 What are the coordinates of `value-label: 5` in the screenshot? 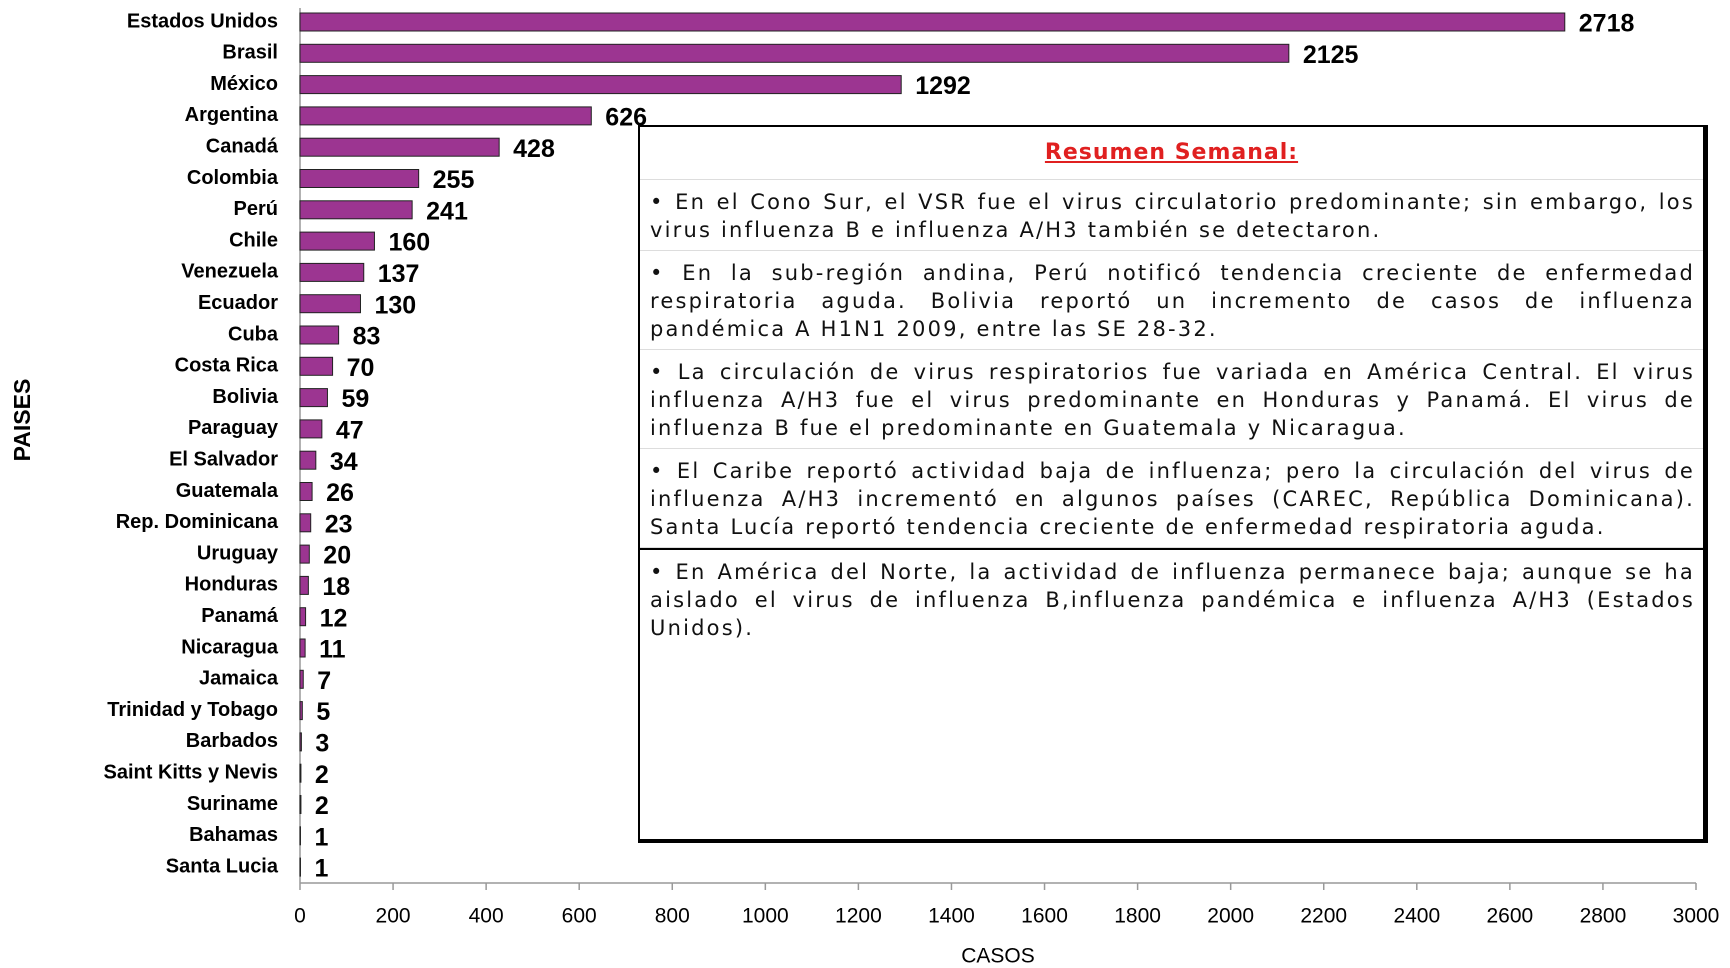 It's located at (323, 712).